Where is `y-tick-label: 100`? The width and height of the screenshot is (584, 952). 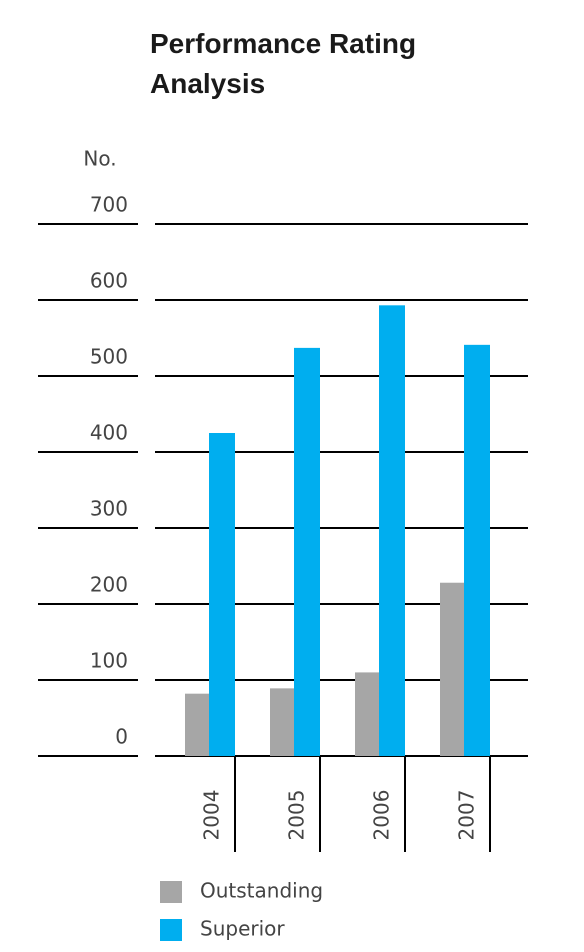 y-tick-label: 100 is located at coordinates (109, 661).